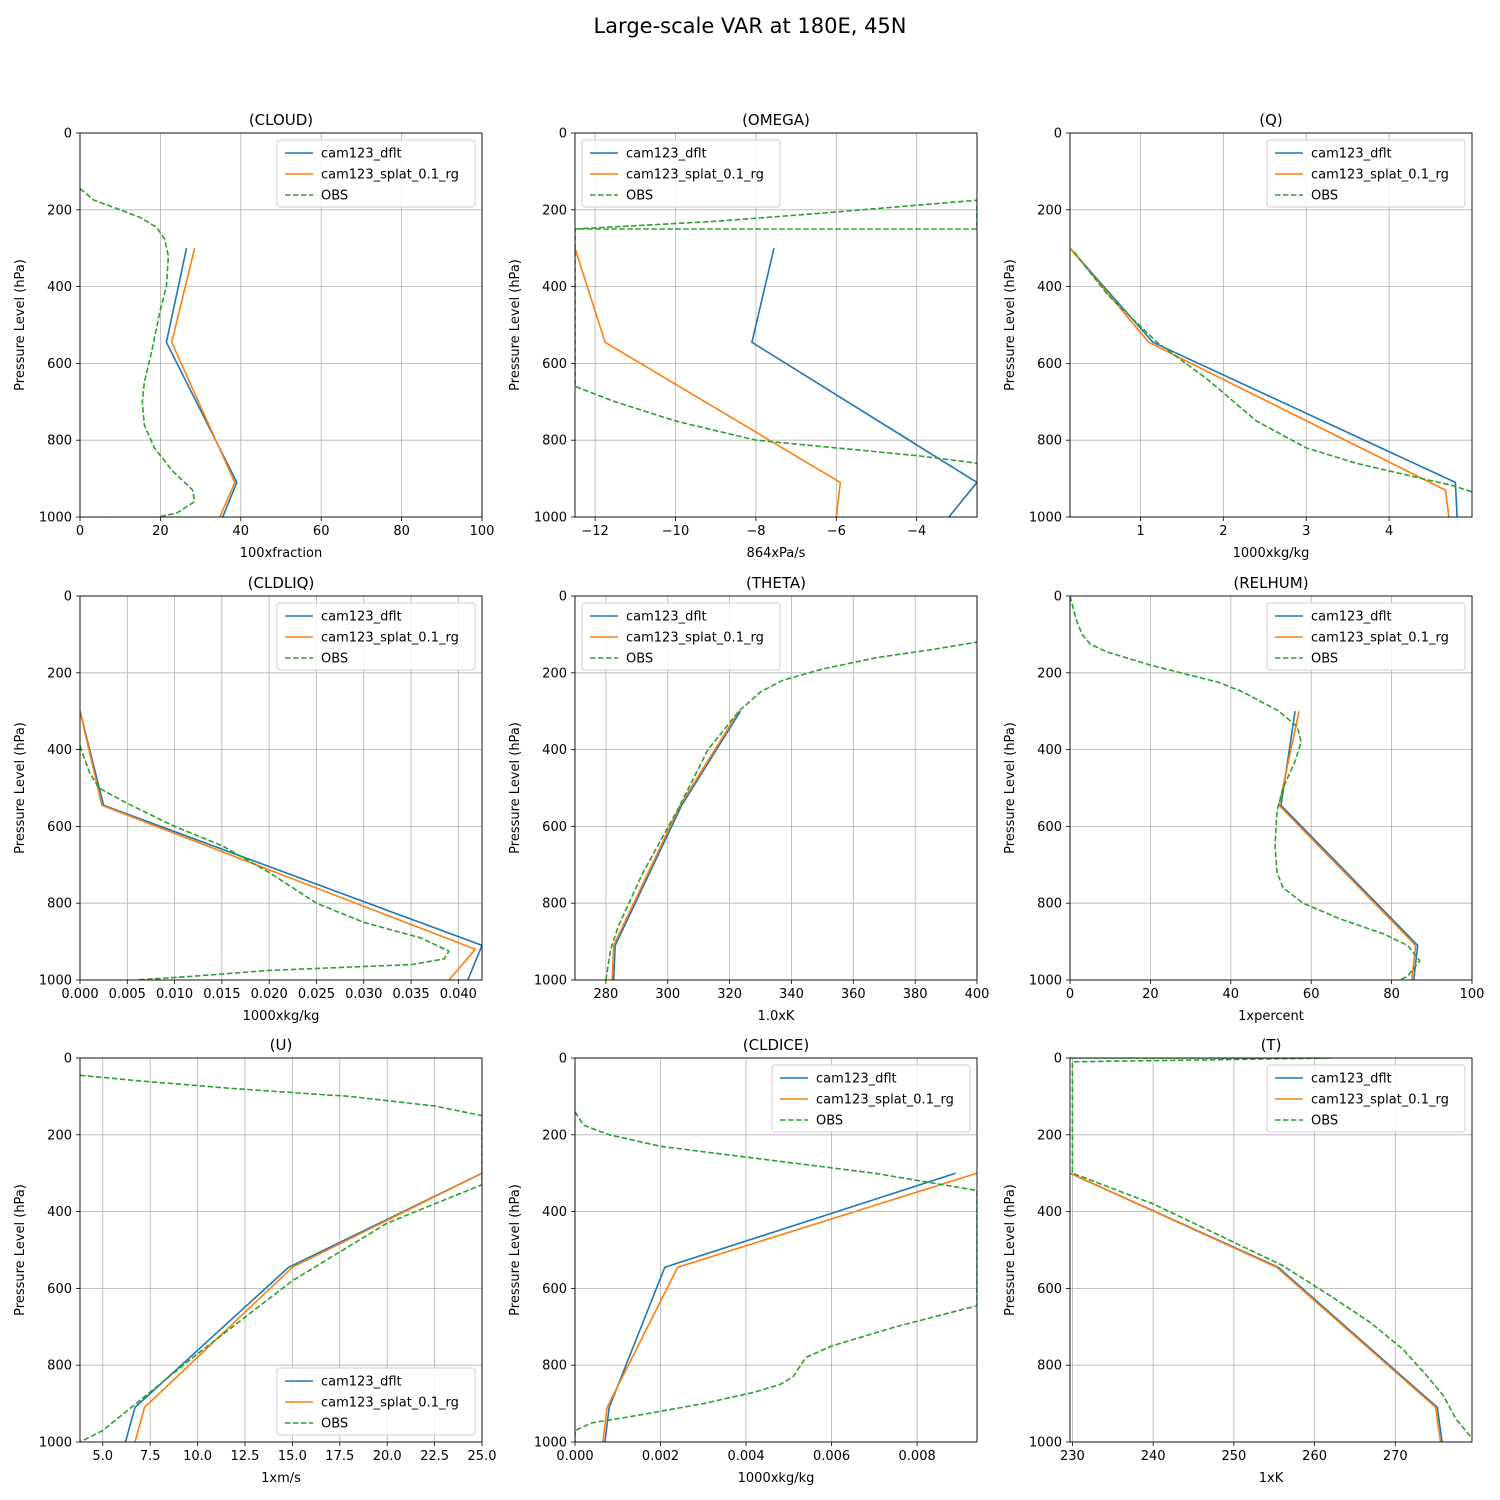 The height and width of the screenshot is (1500, 1500). What do you see at coordinates (776, 1045) in the screenshot?
I see `subplot-title: (CLDICE)` at bounding box center [776, 1045].